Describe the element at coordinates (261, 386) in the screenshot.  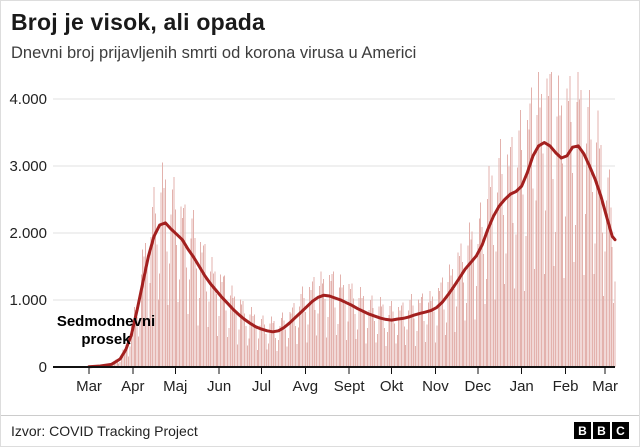
I see `x-axis-label: Jul` at that location.